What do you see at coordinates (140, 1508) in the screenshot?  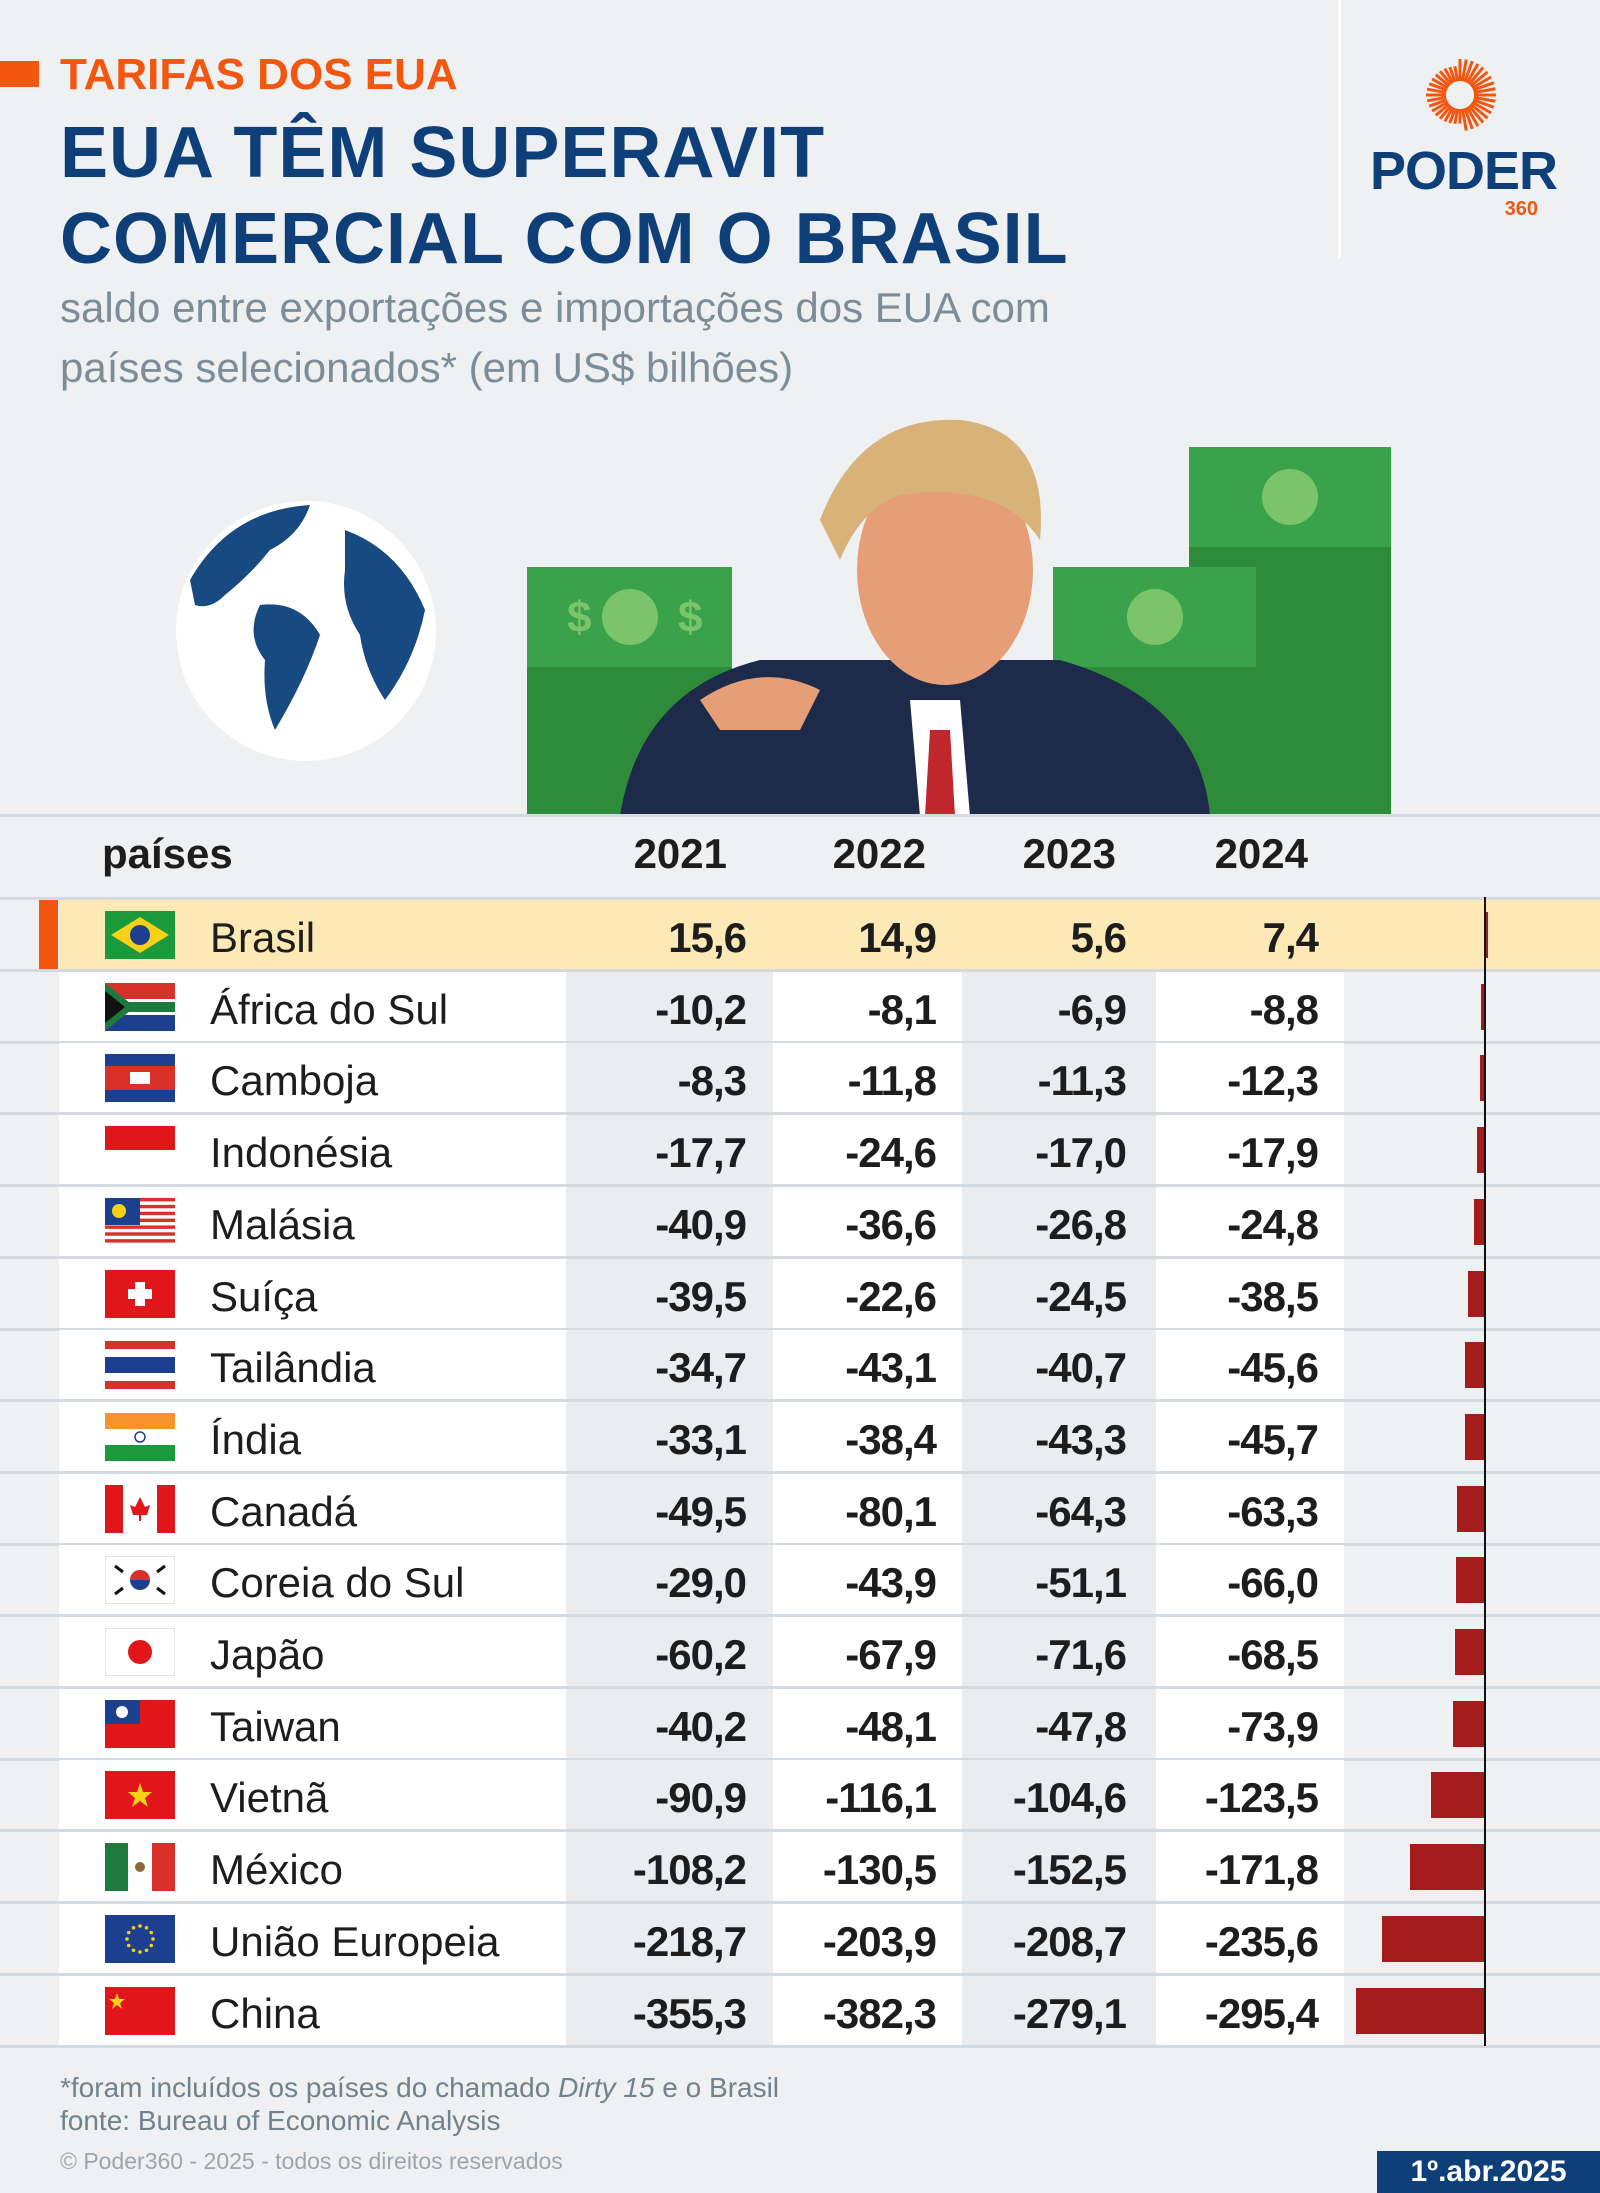 I see `flag-ca-icon` at bounding box center [140, 1508].